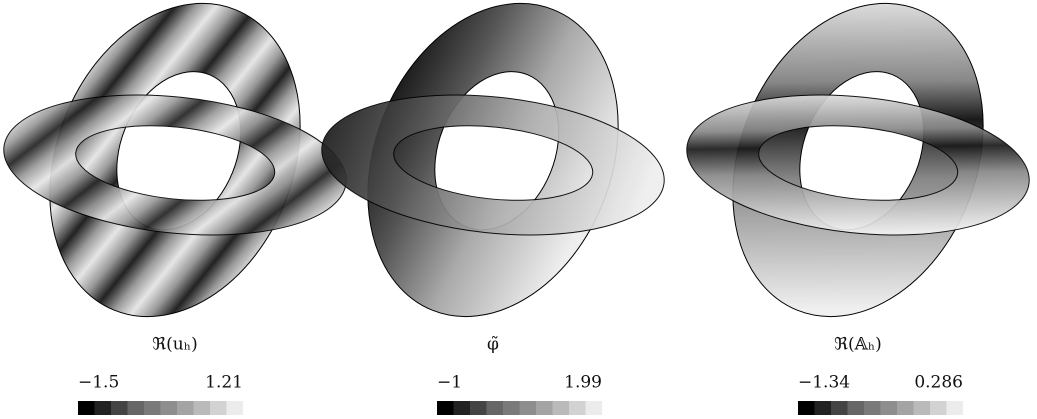 This screenshot has height=419, width=1037. What do you see at coordinates (174, 345) in the screenshot?
I see `panel-label: ℜ(uₕ)` at bounding box center [174, 345].